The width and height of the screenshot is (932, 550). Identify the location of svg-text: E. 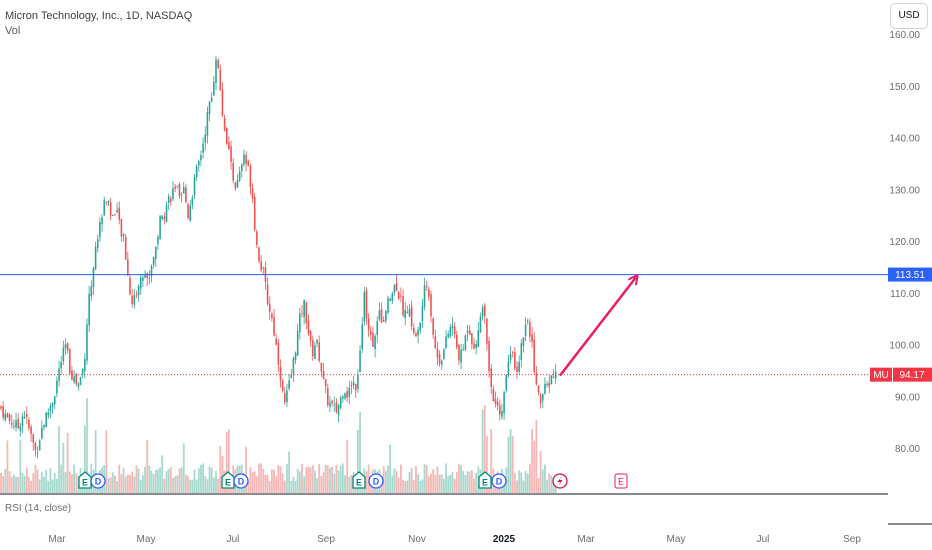
(621, 482).